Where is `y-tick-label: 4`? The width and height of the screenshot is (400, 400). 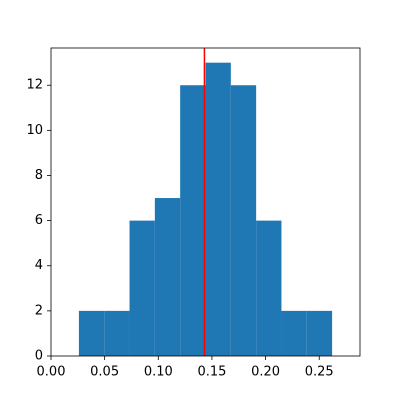
y-tick-label: 4 is located at coordinates (39, 265).